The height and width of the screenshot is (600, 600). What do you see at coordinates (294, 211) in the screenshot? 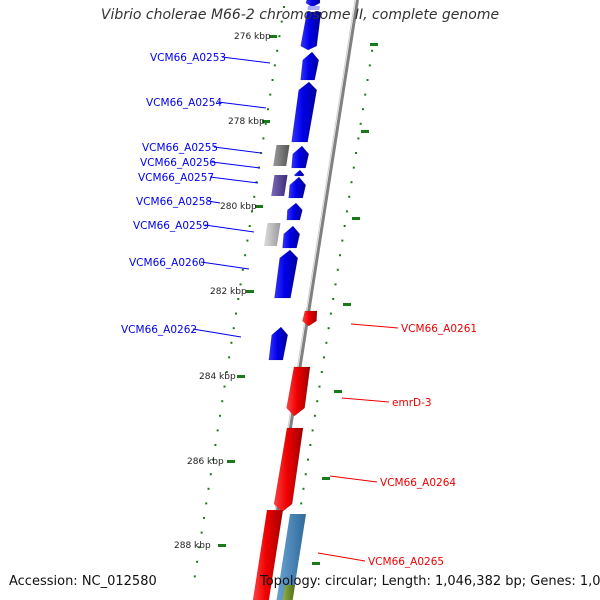
I see `gene-arrow-VCM66_A0258` at bounding box center [294, 211].